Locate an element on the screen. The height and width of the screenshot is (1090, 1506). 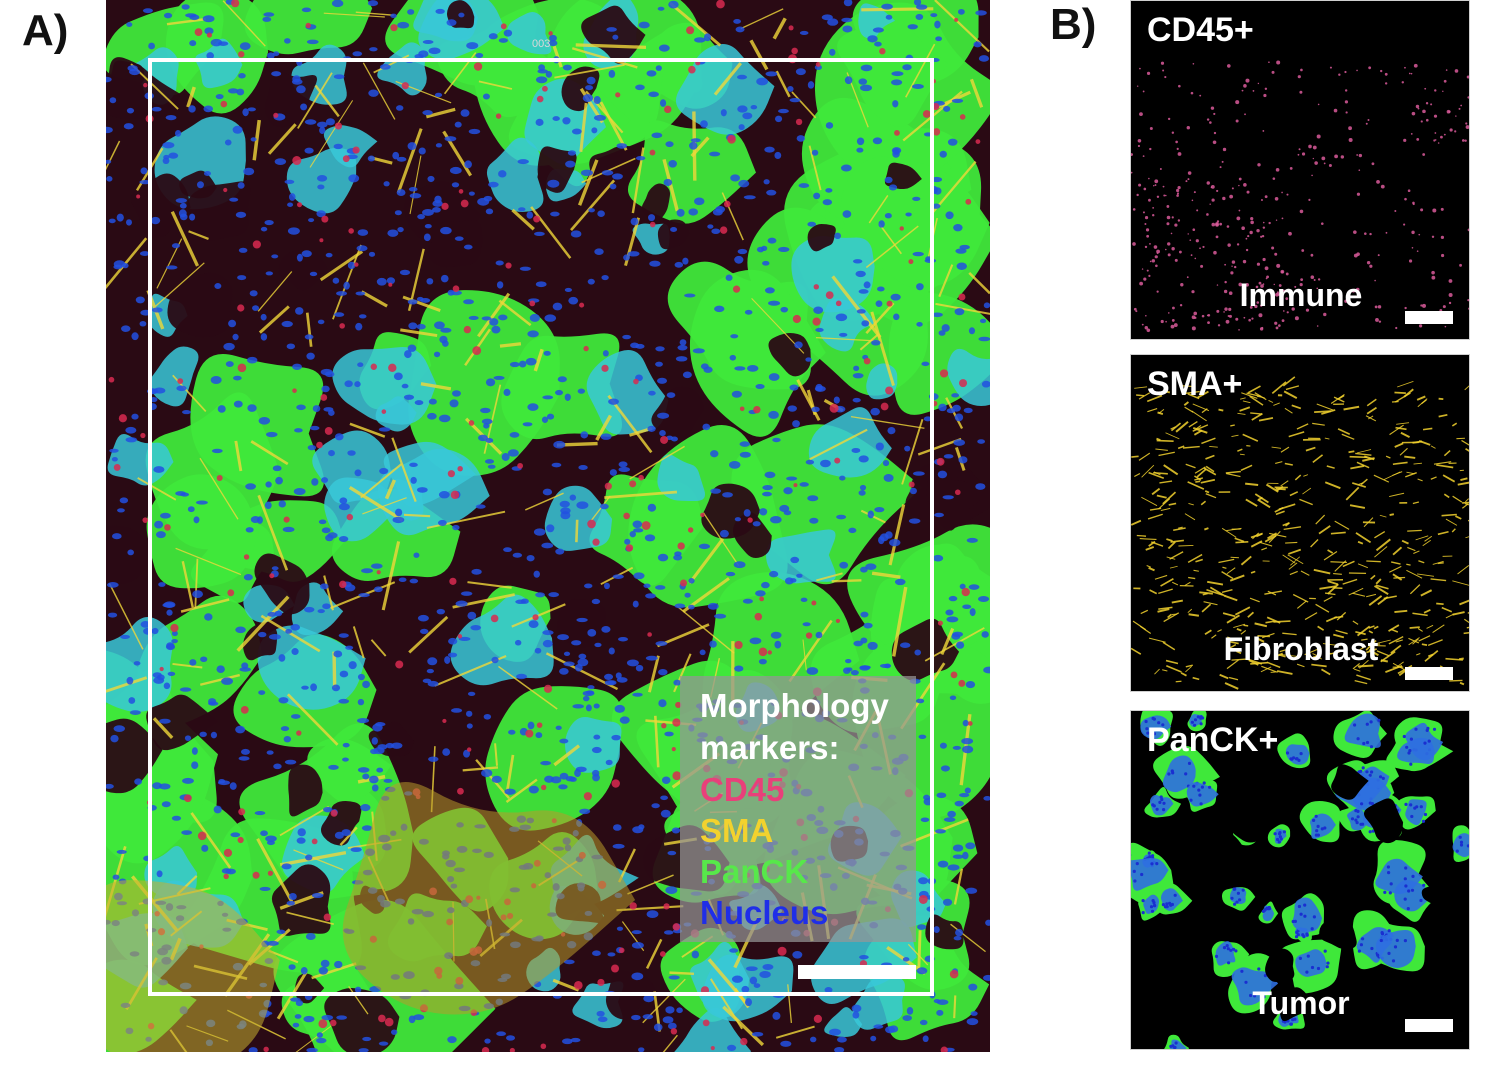
thumbnail-cd45: CD45+ Immune is located at coordinates (1300, 170).